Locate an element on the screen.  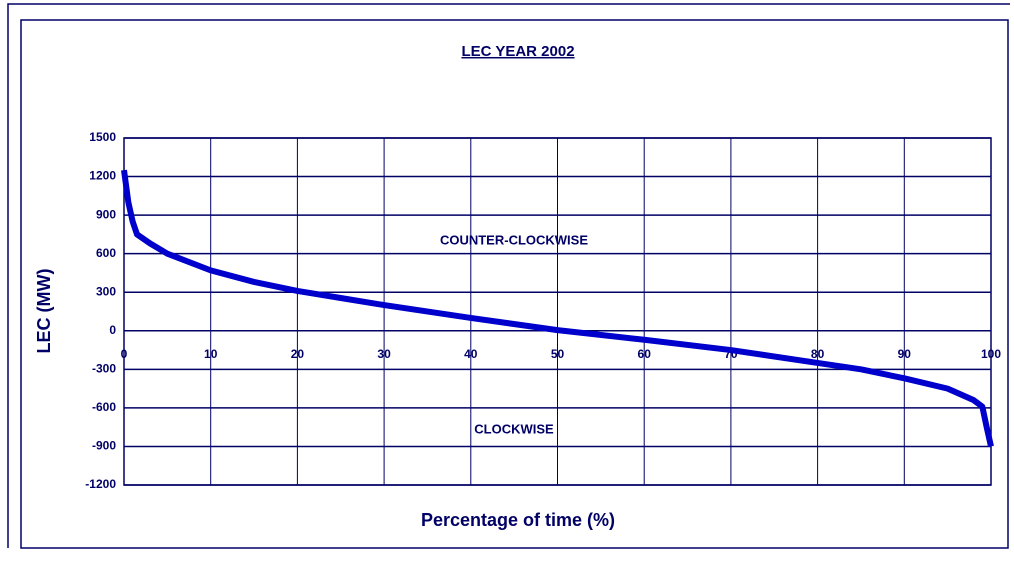
chart-title: LEC YEAR 2002 is located at coordinates (517, 51).